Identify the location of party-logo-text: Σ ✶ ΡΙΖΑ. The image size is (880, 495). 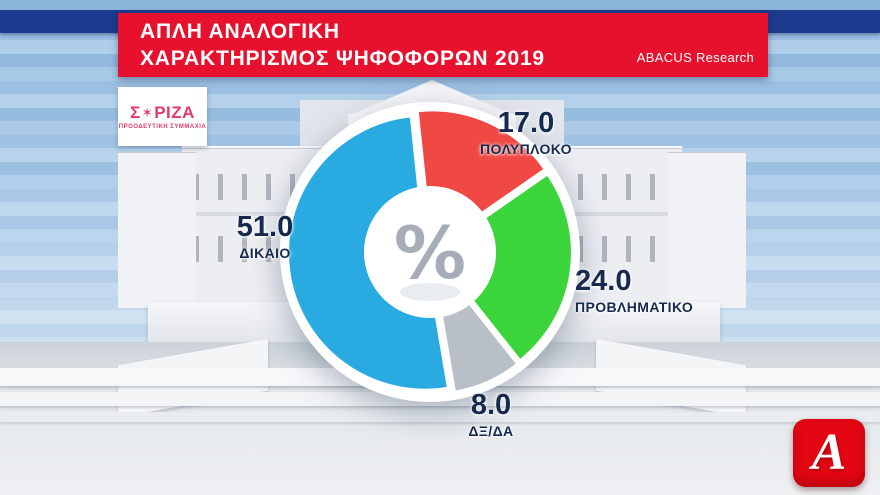
(162, 112).